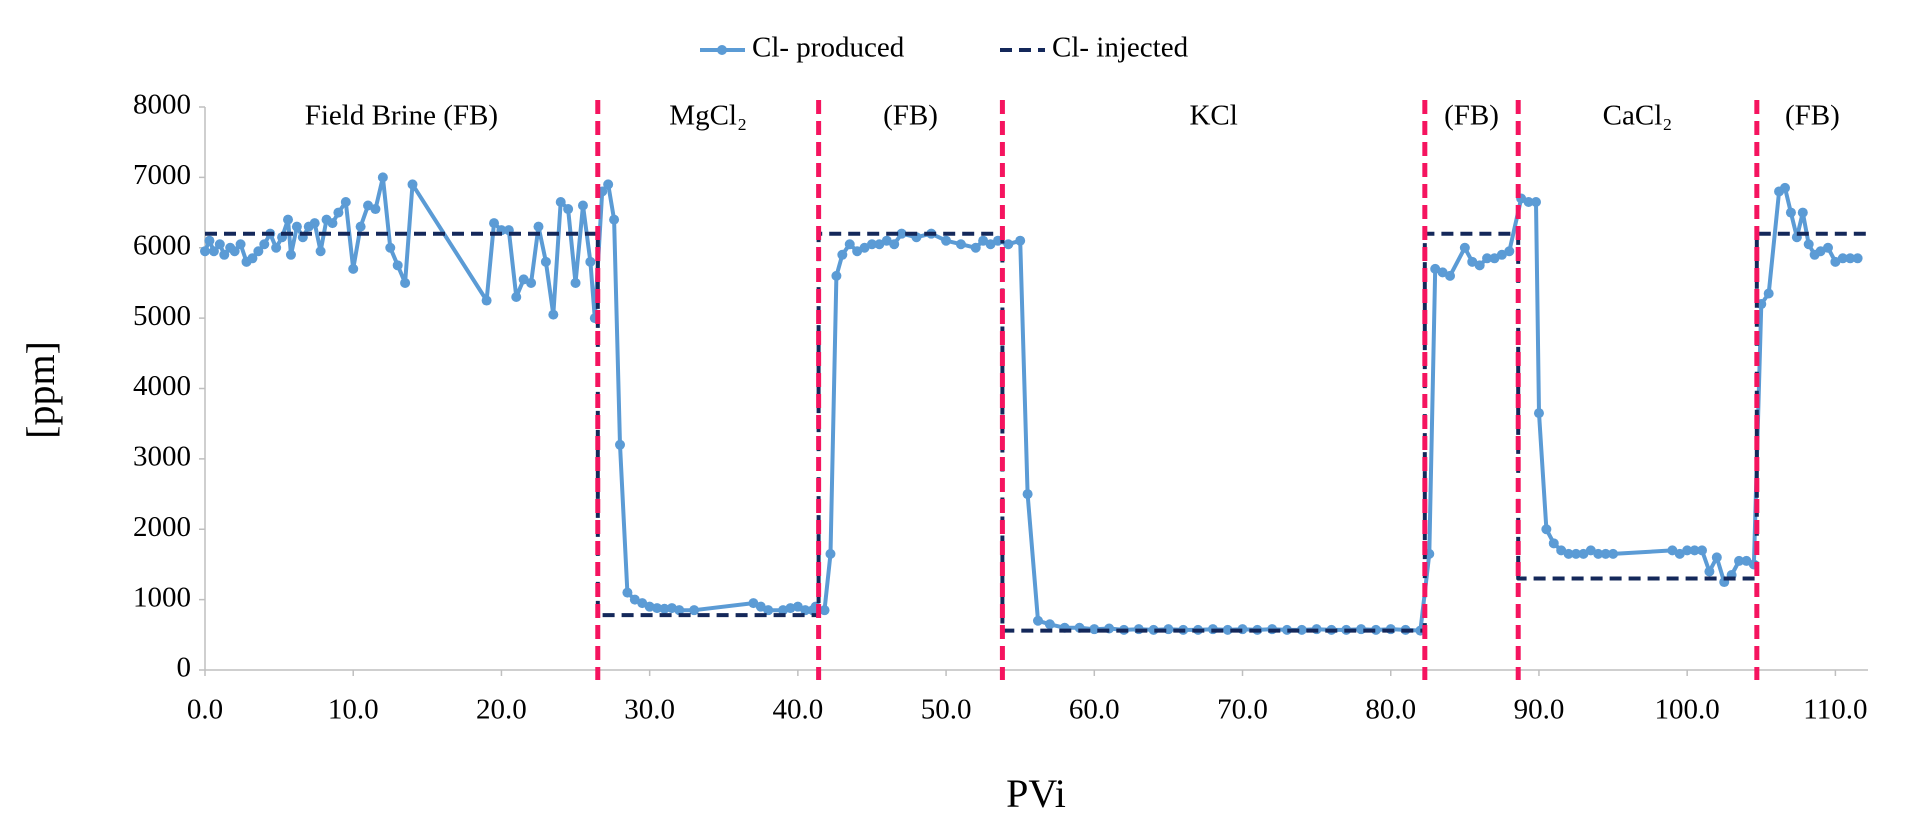 This screenshot has height=838, width=1911. What do you see at coordinates (1687, 710) in the screenshot?
I see `x-tick-label: 100.0` at bounding box center [1687, 710].